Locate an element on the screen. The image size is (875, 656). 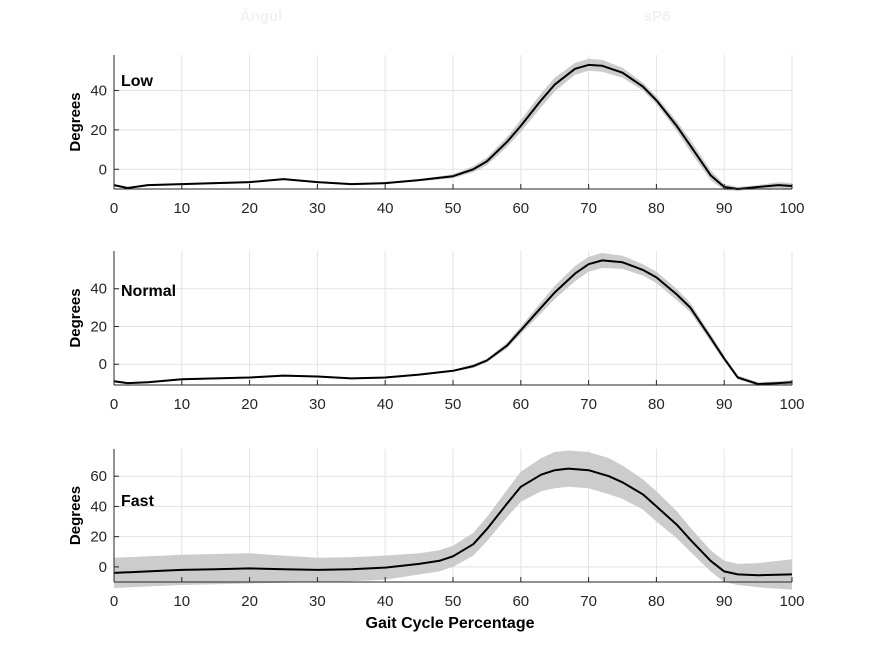
y-tick-label: 60 is located at coordinates (98, 476).